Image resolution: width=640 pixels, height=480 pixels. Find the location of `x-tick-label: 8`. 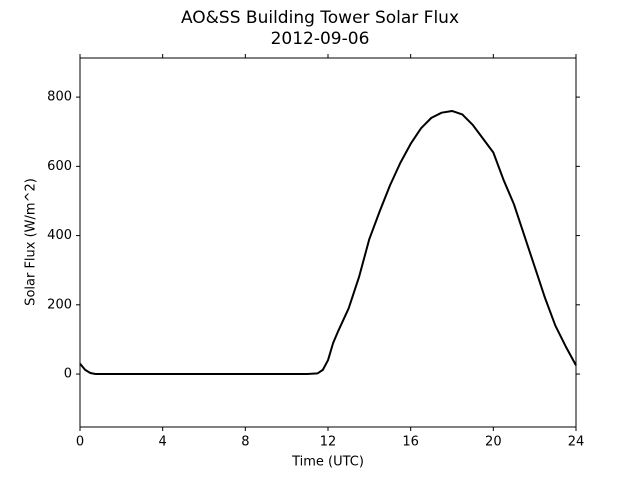

x-tick-label: 8 is located at coordinates (245, 442).